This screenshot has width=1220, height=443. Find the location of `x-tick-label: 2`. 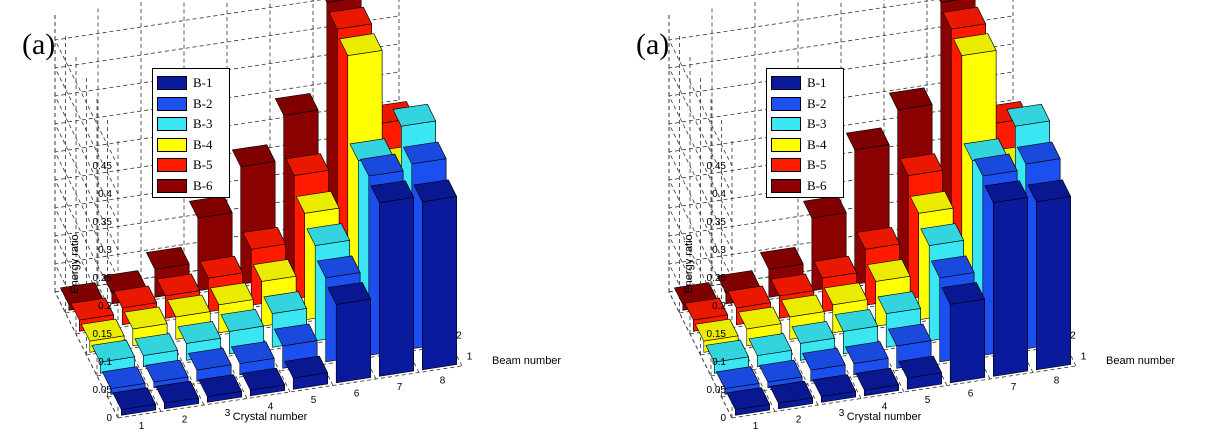

x-tick-label: 2 is located at coordinates (799, 419).